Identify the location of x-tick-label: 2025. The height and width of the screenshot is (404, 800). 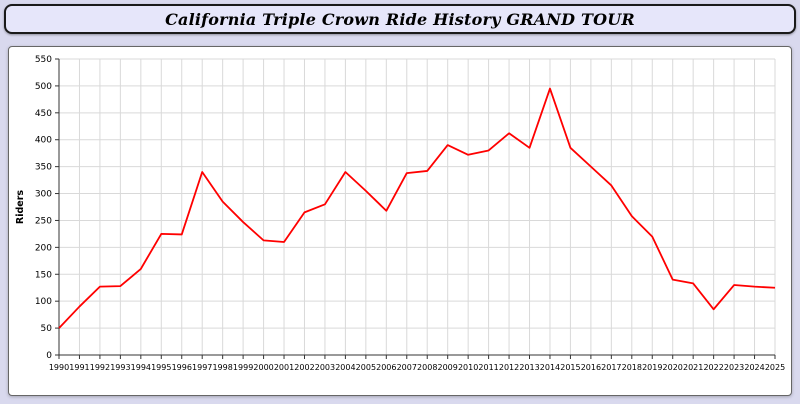
(775, 367).